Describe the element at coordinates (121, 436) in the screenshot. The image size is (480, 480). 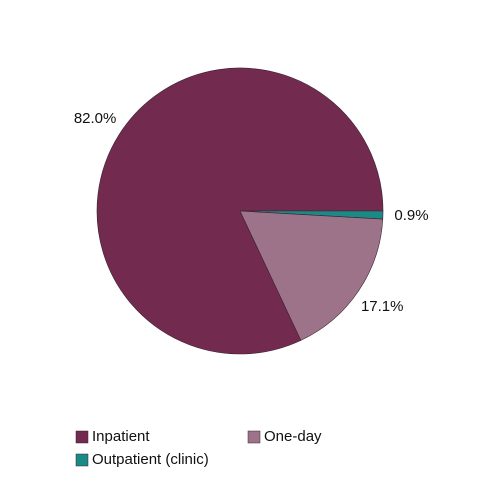
I see `legend-label: Inpatient` at that location.